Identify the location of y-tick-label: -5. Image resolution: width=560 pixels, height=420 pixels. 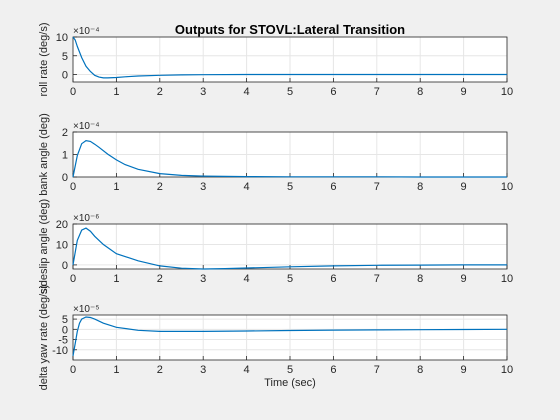
(63, 341).